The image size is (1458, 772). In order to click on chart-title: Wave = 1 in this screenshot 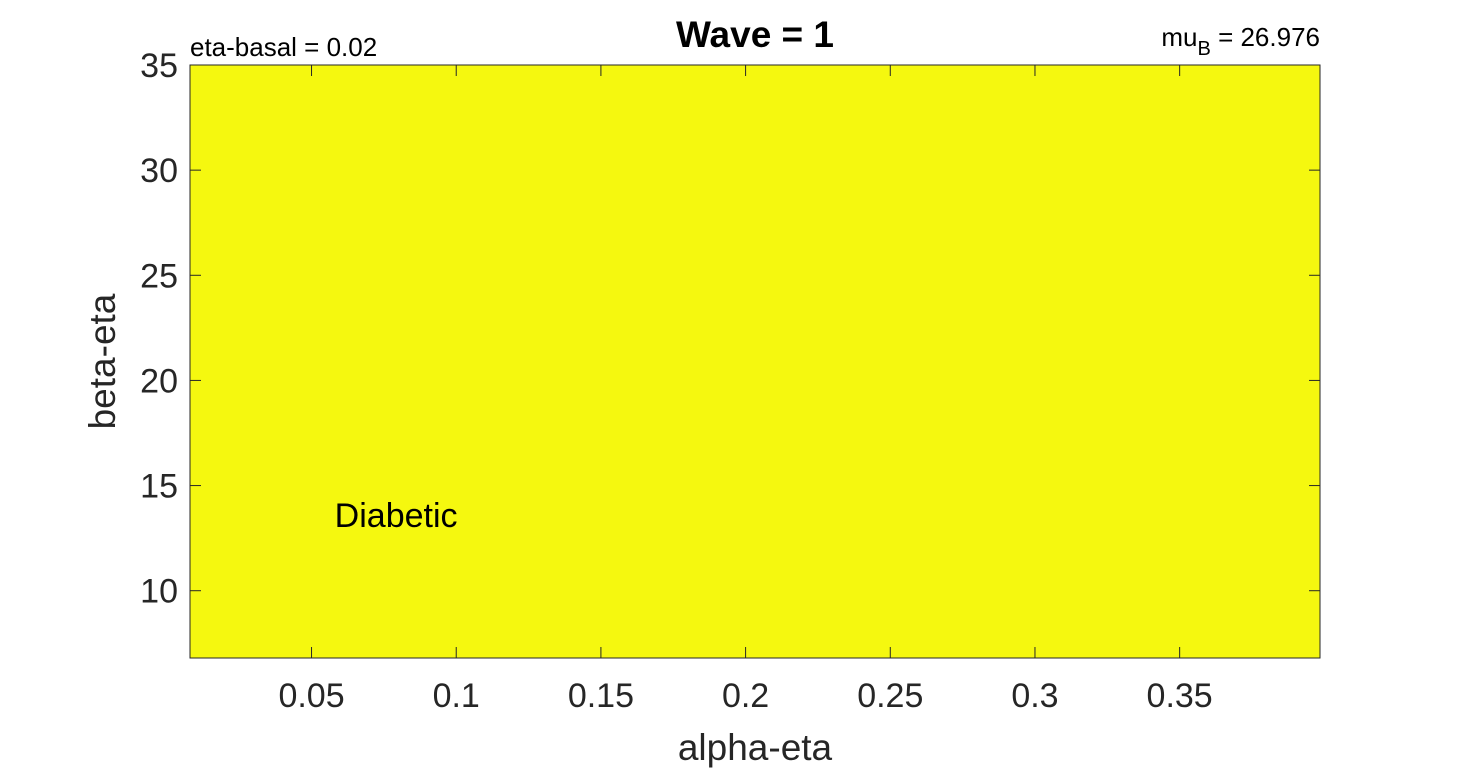, I will do `click(755, 34)`.